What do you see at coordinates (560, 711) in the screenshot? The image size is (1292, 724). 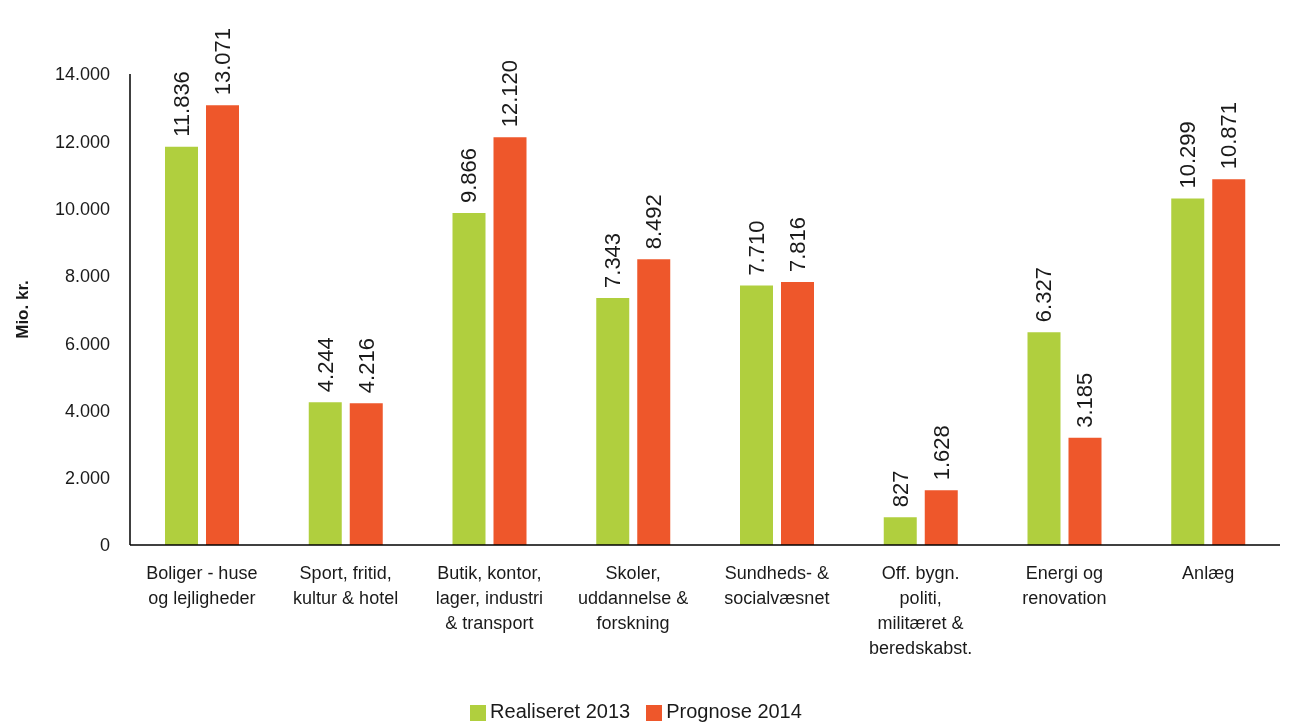 I see `legend-label: Realiseret 2013` at bounding box center [560, 711].